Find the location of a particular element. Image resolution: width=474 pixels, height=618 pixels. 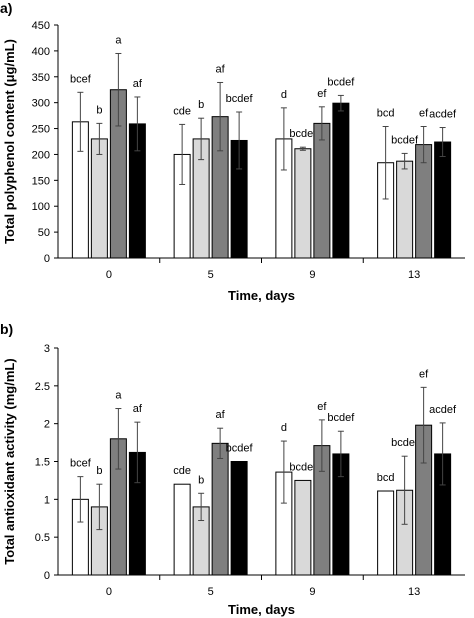

y-tick-label: 50 is located at coordinates (44, 233).